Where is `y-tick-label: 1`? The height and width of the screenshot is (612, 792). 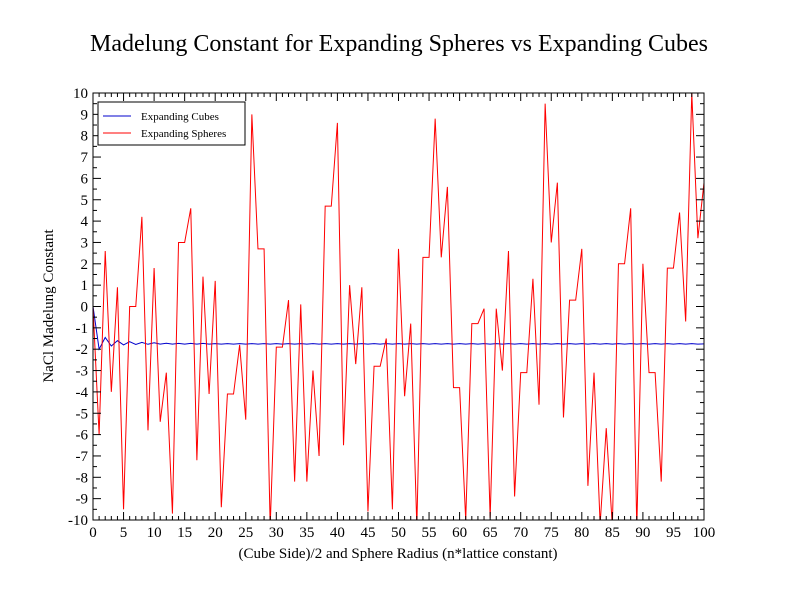 y-tick-label: 1 is located at coordinates (85, 286).